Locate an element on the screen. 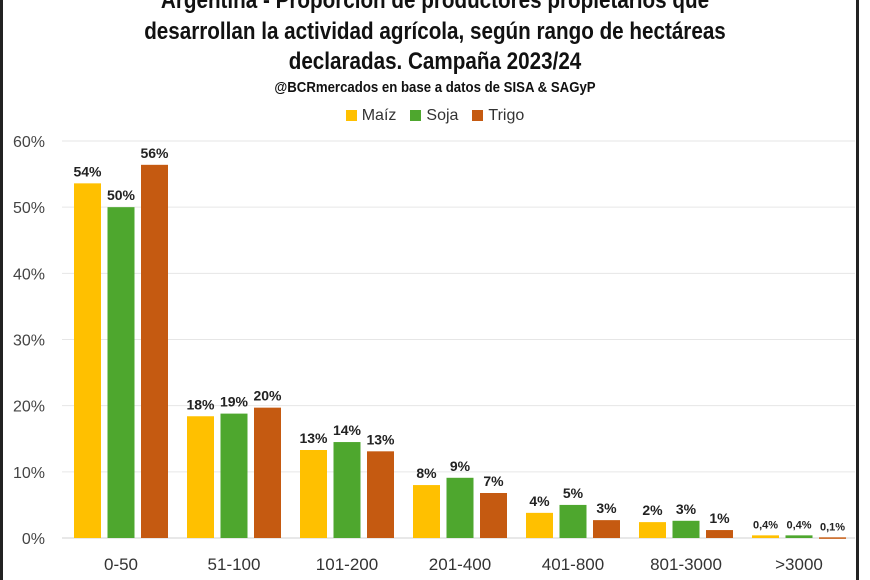 The width and height of the screenshot is (870, 580). x-tick-label: 0-50 is located at coordinates (121, 564).